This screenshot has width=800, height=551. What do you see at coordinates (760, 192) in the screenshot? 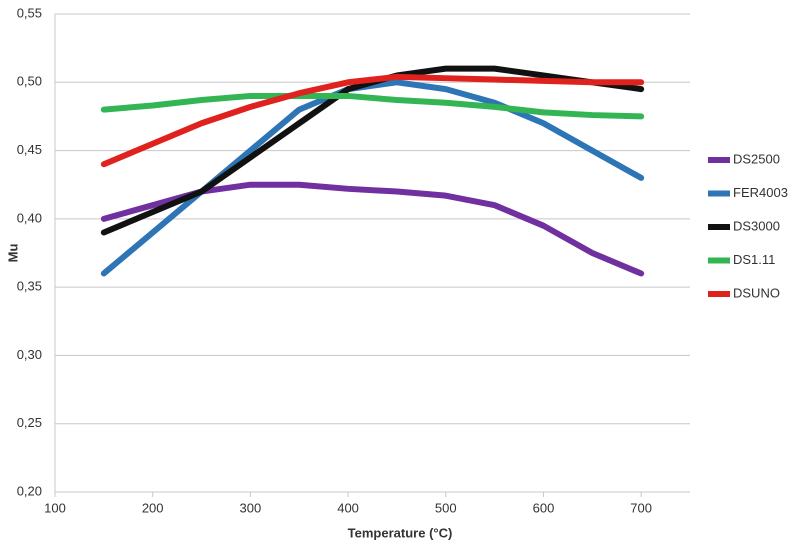
I see `legend-label: FER4003` at bounding box center [760, 192].